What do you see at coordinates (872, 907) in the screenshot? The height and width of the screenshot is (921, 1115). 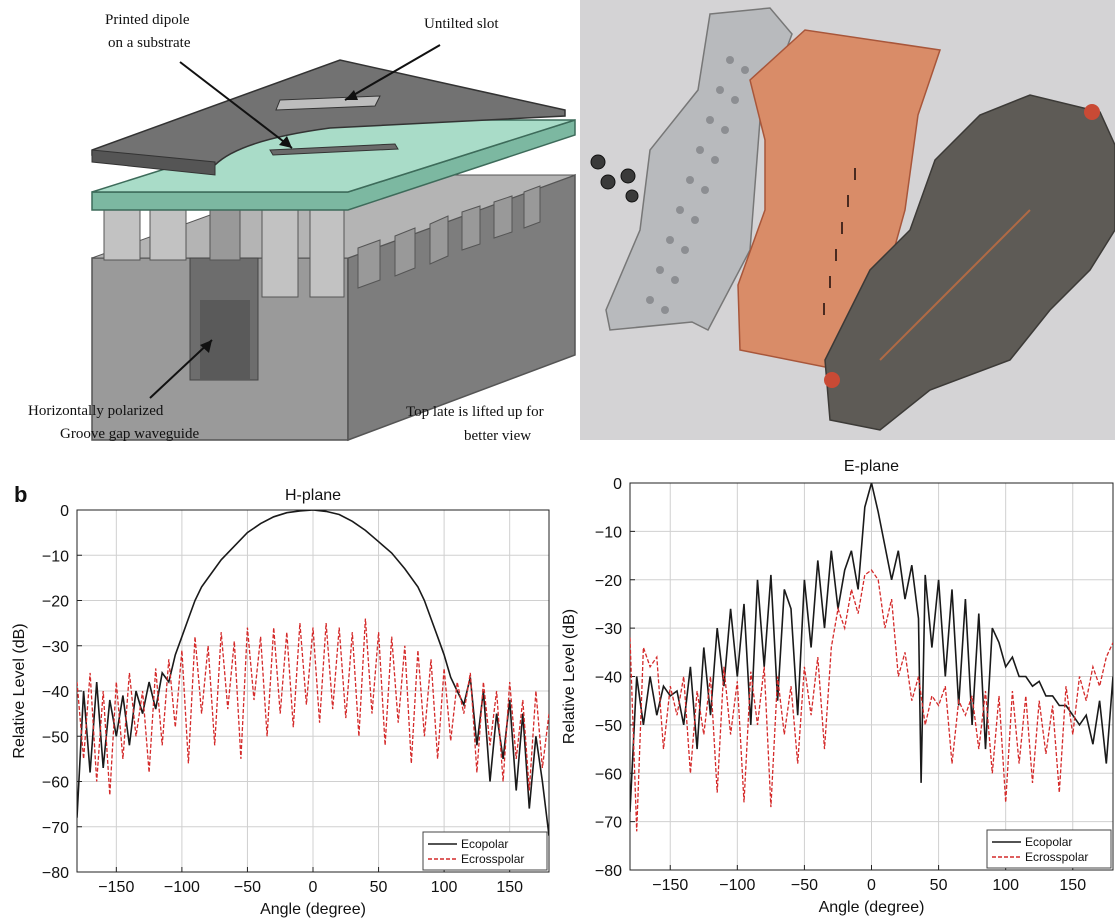 I see `c1-xlabel: Angle (degree)` at bounding box center [872, 907].